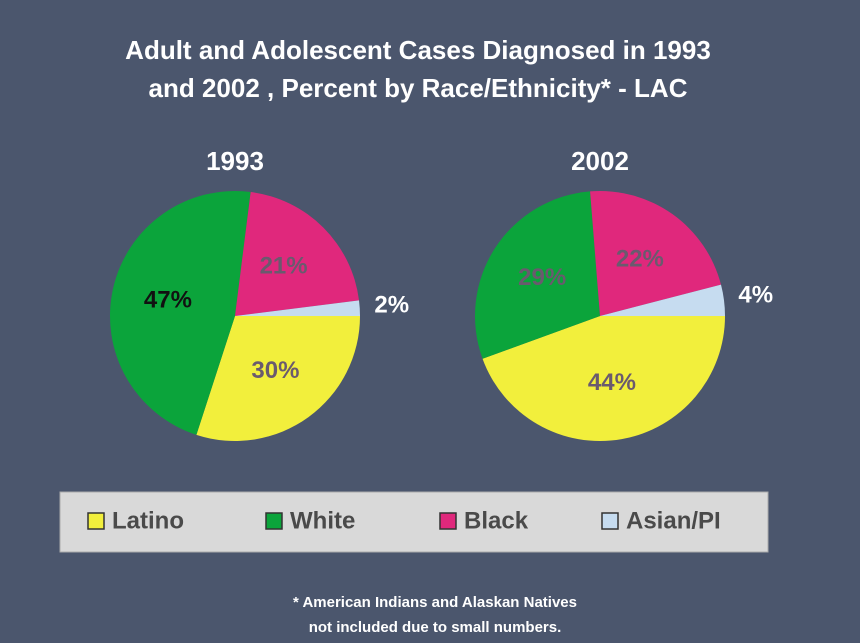  Describe the element at coordinates (275, 370) in the screenshot. I see `data-label: 30%` at that location.